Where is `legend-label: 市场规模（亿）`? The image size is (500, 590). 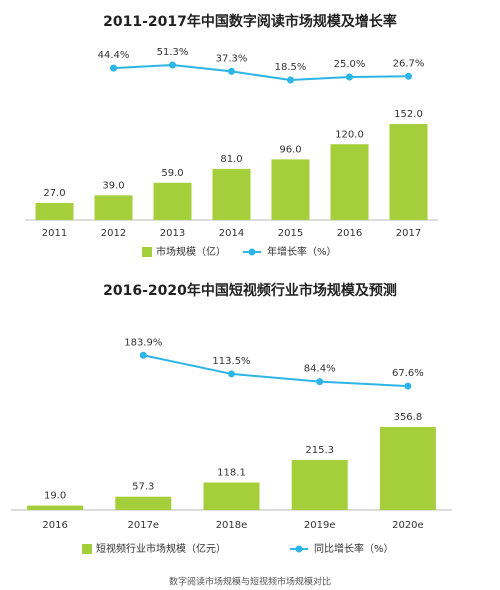
legend-label: 市场规模（亿） is located at coordinates (191, 251).